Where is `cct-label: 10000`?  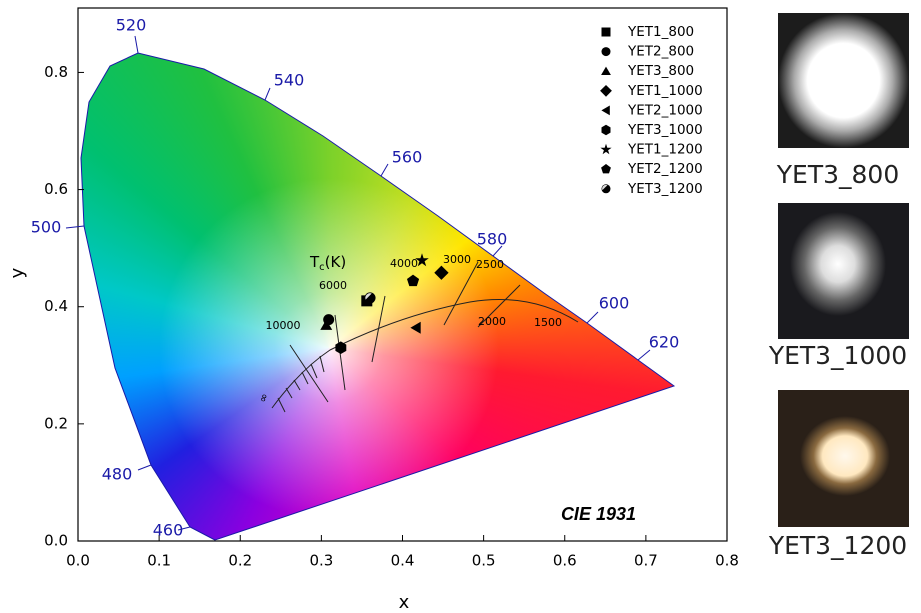 cct-label: 10000 is located at coordinates (283, 325).